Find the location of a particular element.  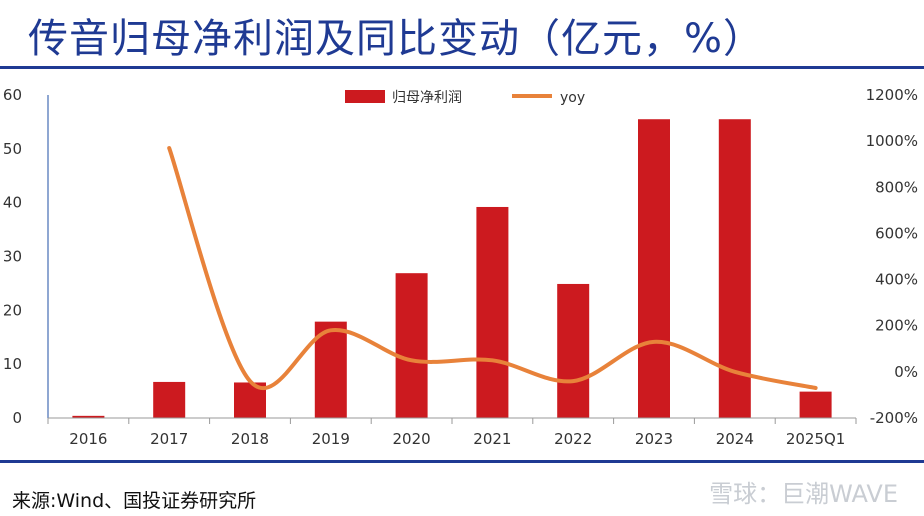

right-tick-label: 200% is located at coordinates (896, 326).